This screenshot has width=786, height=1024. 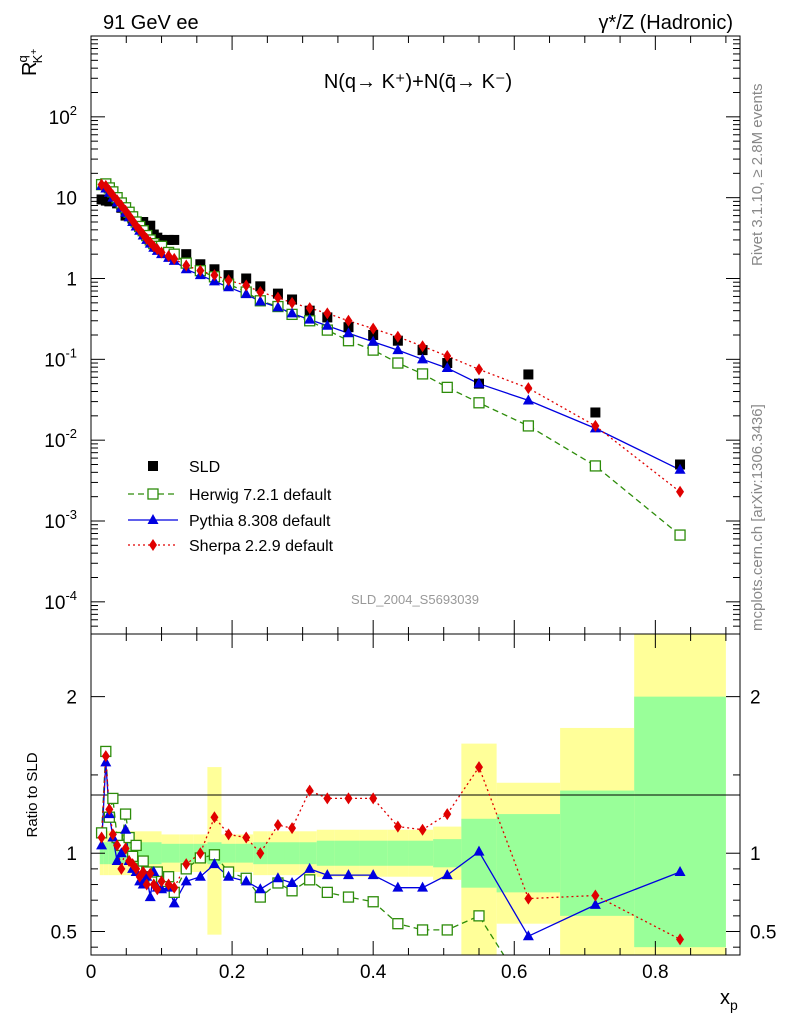 What do you see at coordinates (755, 698) in the screenshot?
I see `ratio-y-tick-label-right: 2` at bounding box center [755, 698].